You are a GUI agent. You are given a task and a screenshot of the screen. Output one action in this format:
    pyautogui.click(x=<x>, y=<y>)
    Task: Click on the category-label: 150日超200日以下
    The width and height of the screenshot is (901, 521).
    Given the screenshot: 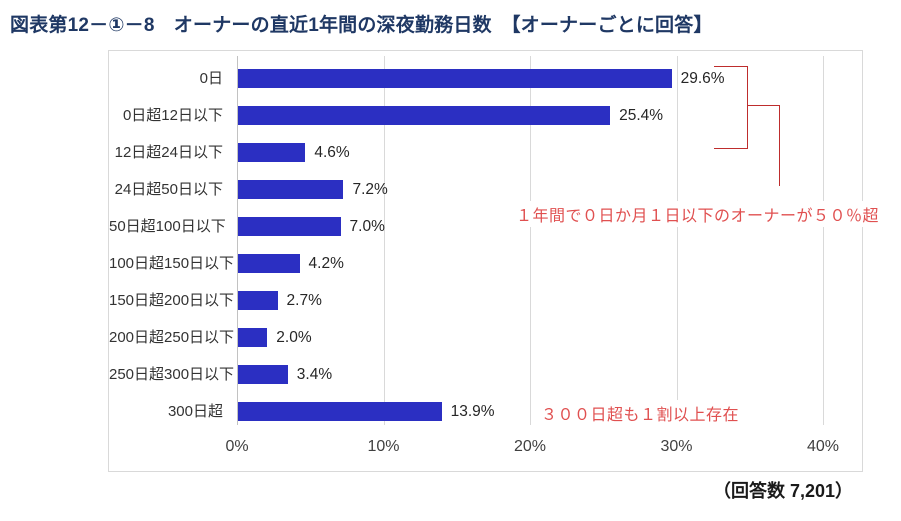 What is the action you would take?
    pyautogui.click(x=172, y=300)
    